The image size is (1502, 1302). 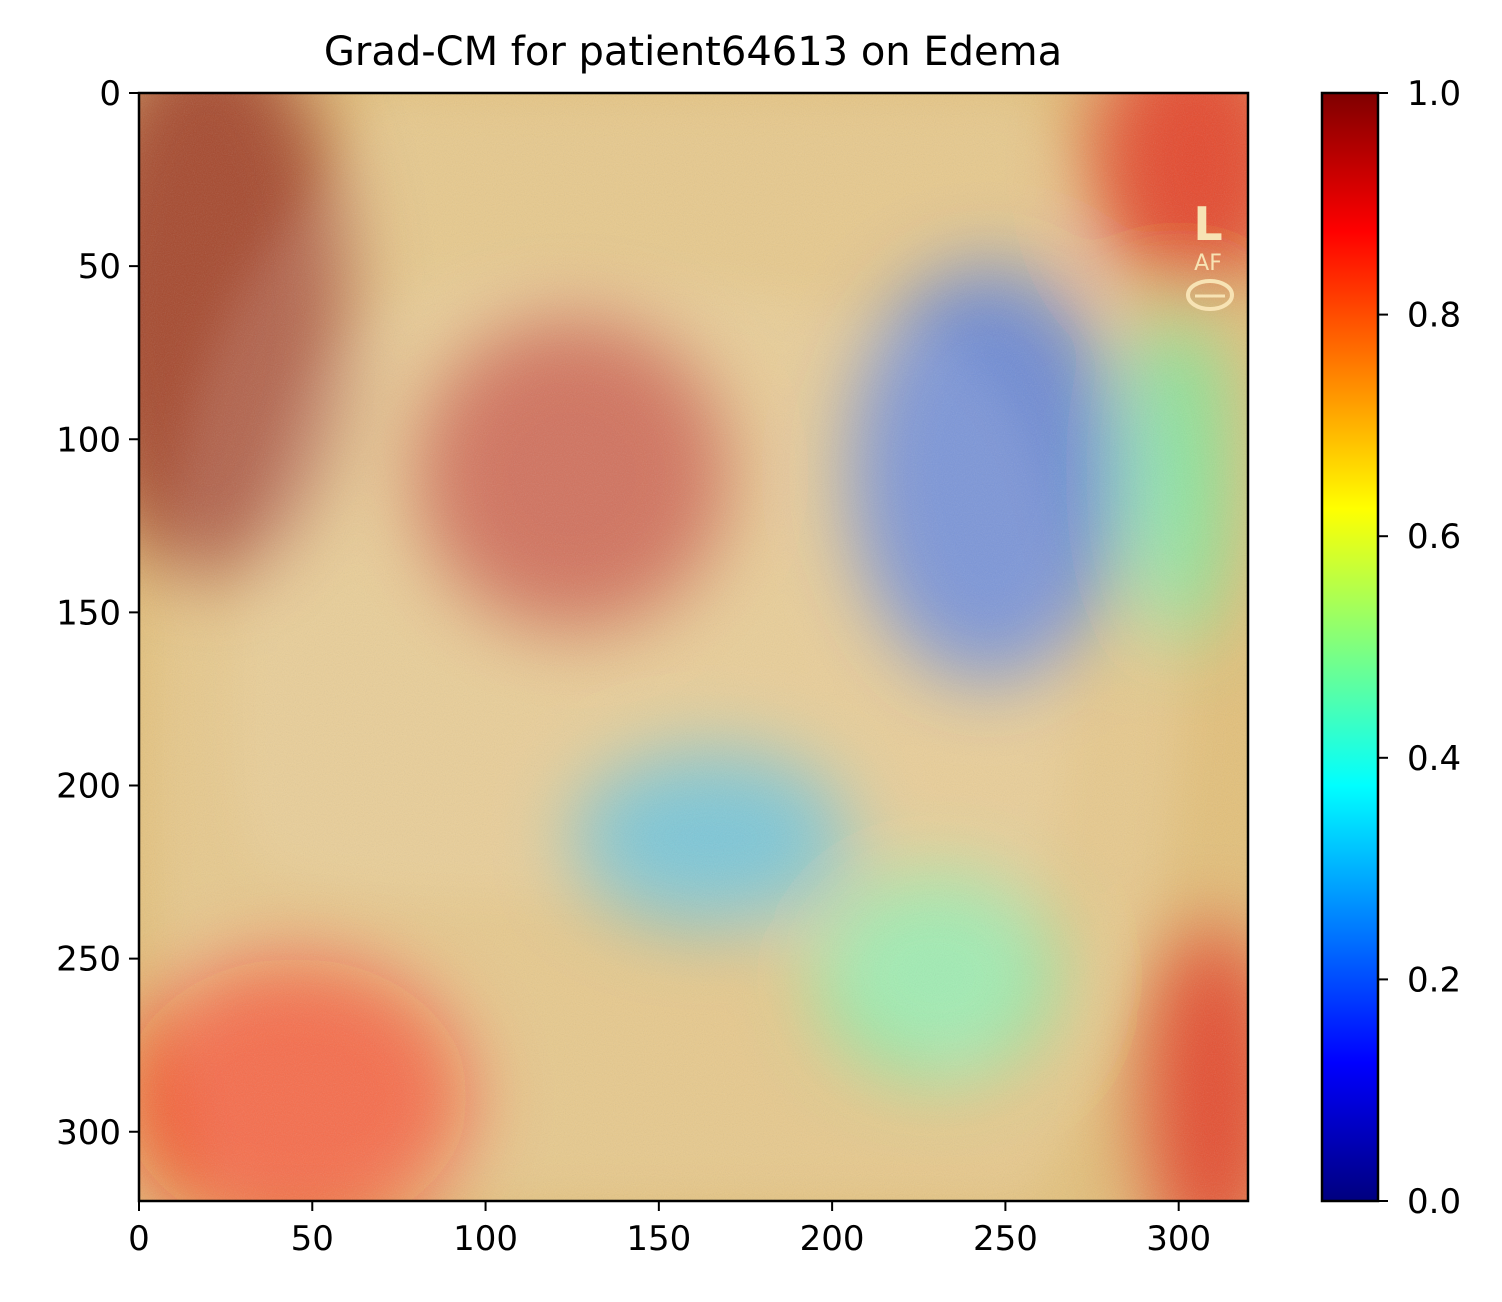 What do you see at coordinates (88, 960) in the screenshot?
I see `y-tick-label: 250` at bounding box center [88, 960].